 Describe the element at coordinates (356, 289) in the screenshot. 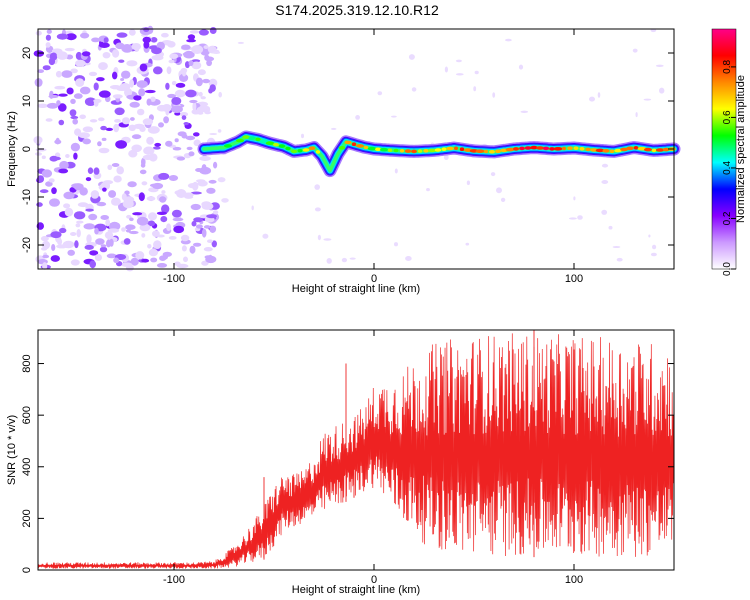

I see `heatmap-xlabel: Height of straight line (km)` at that location.